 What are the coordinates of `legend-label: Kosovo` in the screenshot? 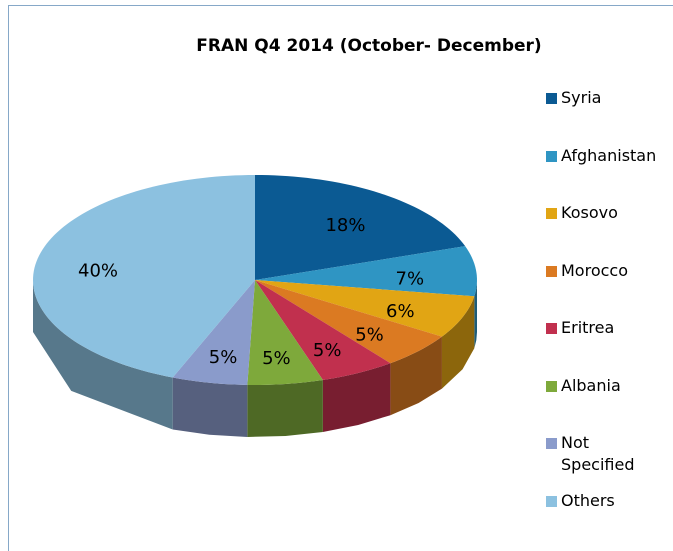 It's located at (589, 212).